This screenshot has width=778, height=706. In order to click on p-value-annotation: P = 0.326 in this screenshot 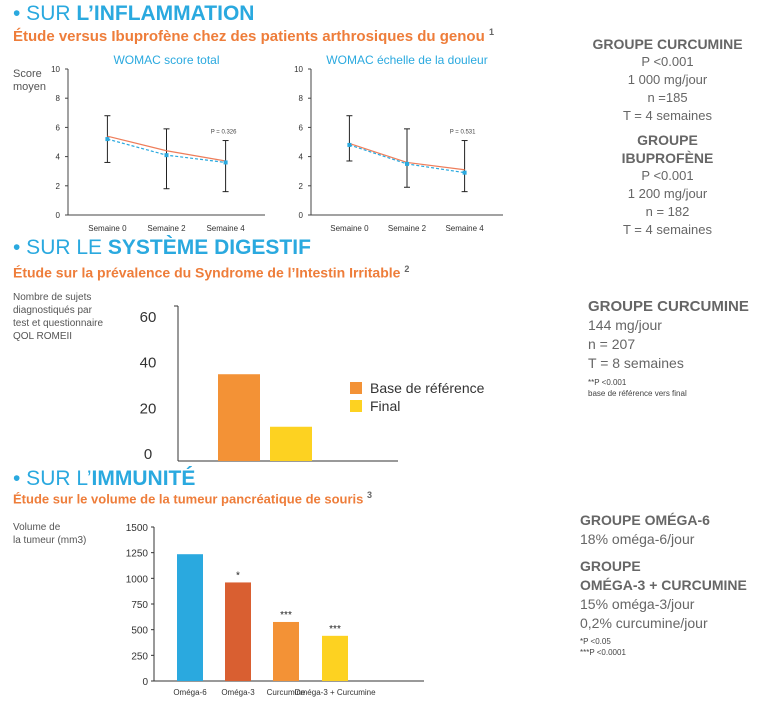, I will do `click(224, 133)`.